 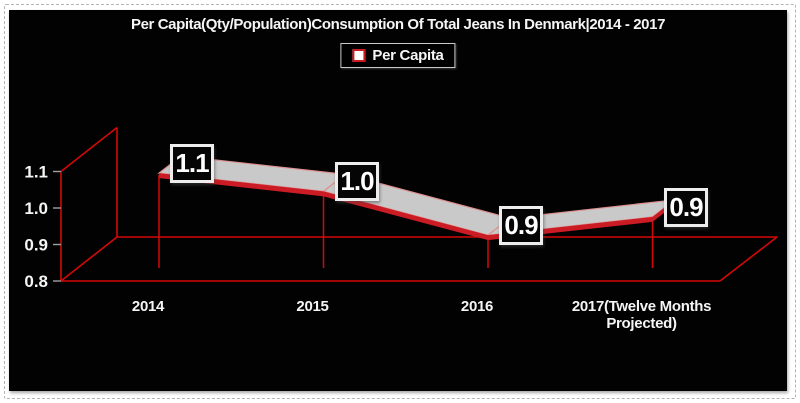 I want to click on legend-series-swatch-icon, so click(x=359, y=55).